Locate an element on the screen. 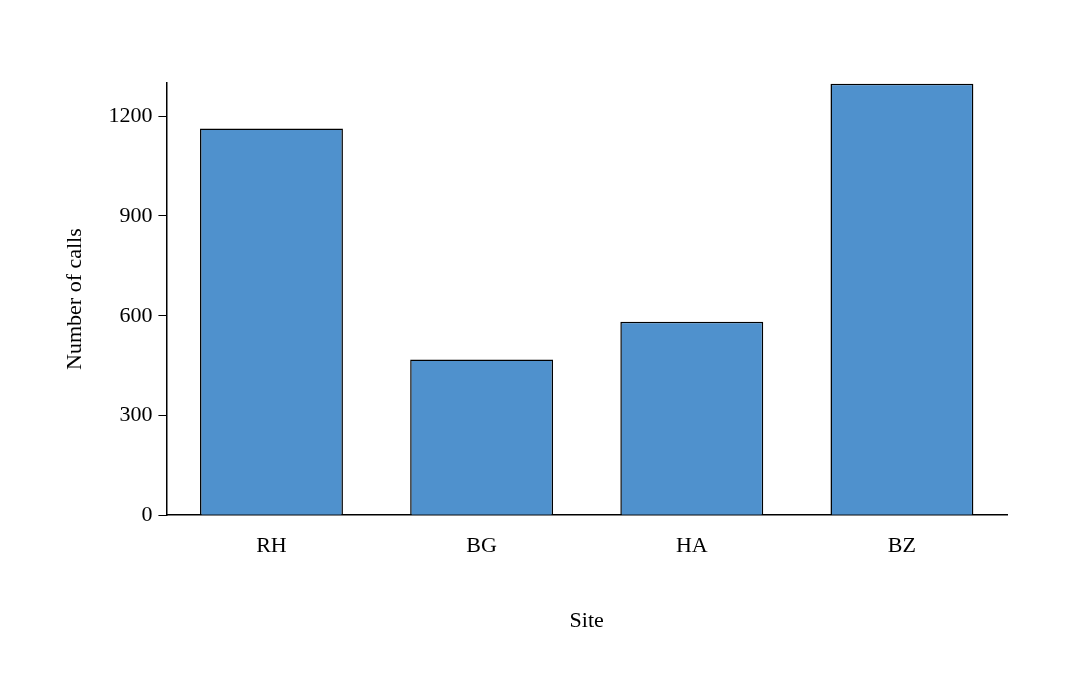 The width and height of the screenshot is (1090, 676). y-tick-label: 600 is located at coordinates (136, 314).